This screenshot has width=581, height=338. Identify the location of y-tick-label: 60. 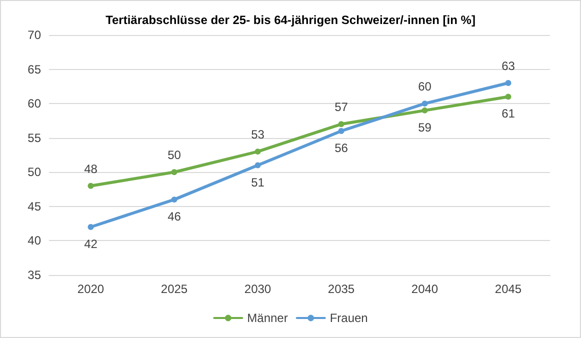
(35, 103).